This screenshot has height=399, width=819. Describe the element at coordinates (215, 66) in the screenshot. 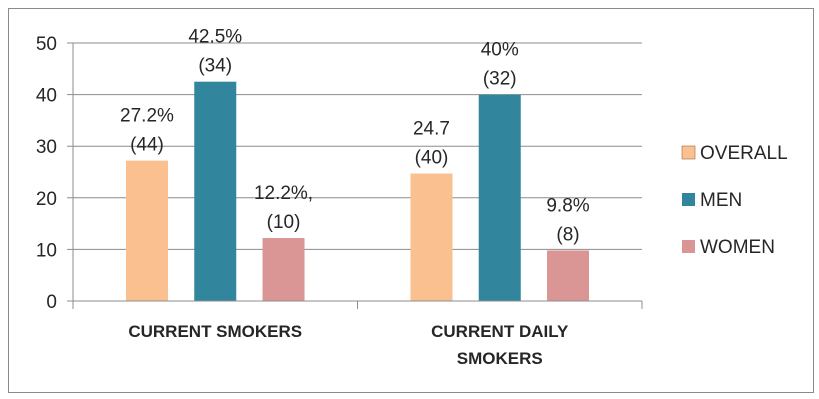

I see `data-label: (34)` at that location.